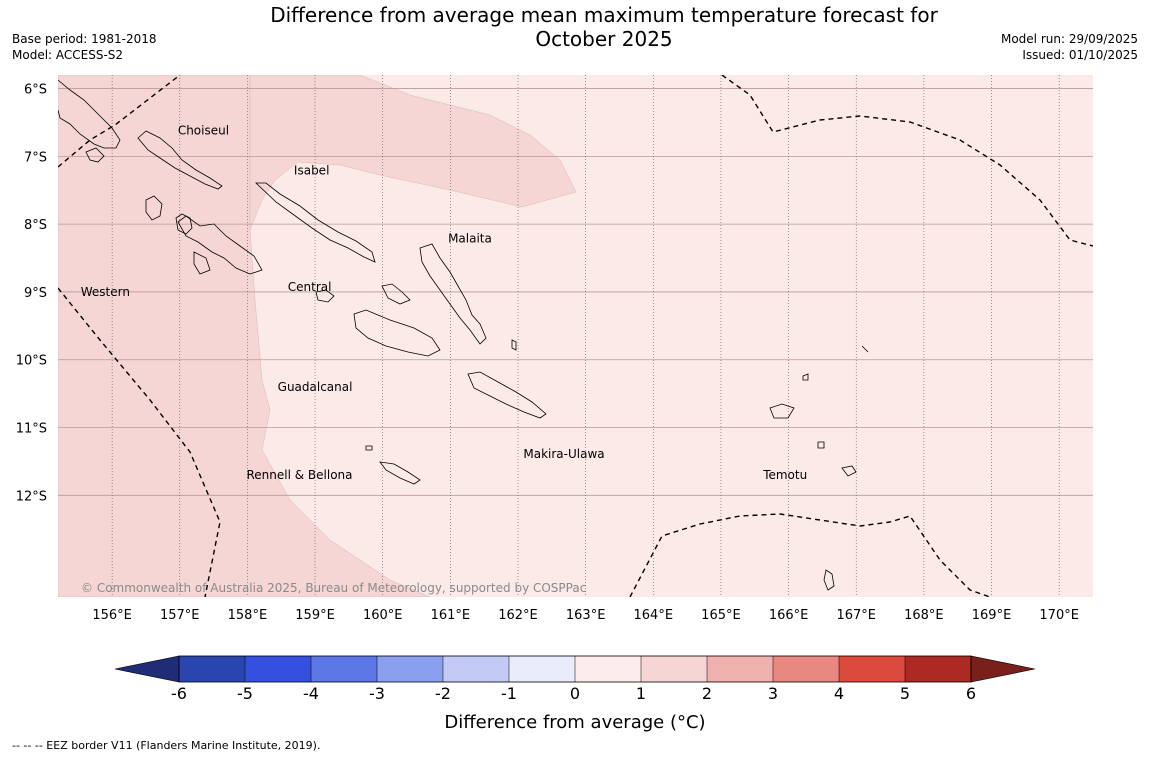 Image resolution: width=1150 pixels, height=758 pixels. What do you see at coordinates (821, 445) in the screenshot?
I see `utupua-island` at bounding box center [821, 445].